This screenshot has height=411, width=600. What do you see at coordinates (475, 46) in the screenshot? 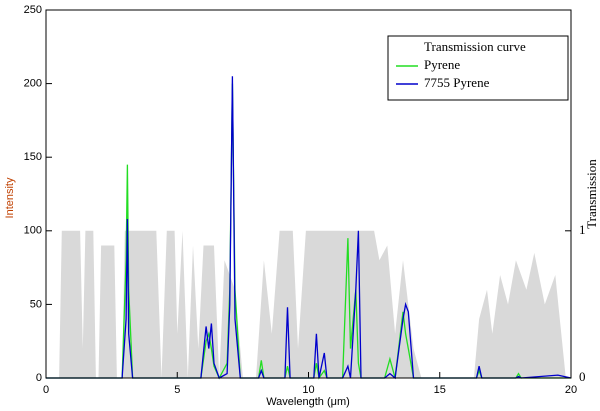
I see `legend-label: Transmission curve` at bounding box center [475, 46].